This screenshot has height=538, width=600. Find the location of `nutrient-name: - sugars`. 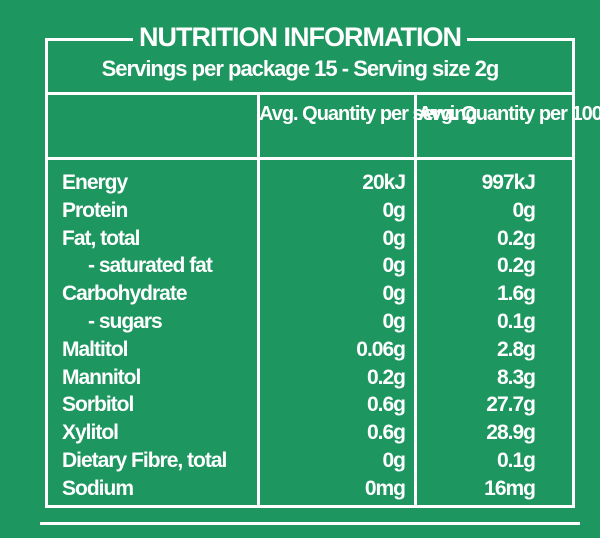

nutrient-name: - sugars is located at coordinates (125, 321).